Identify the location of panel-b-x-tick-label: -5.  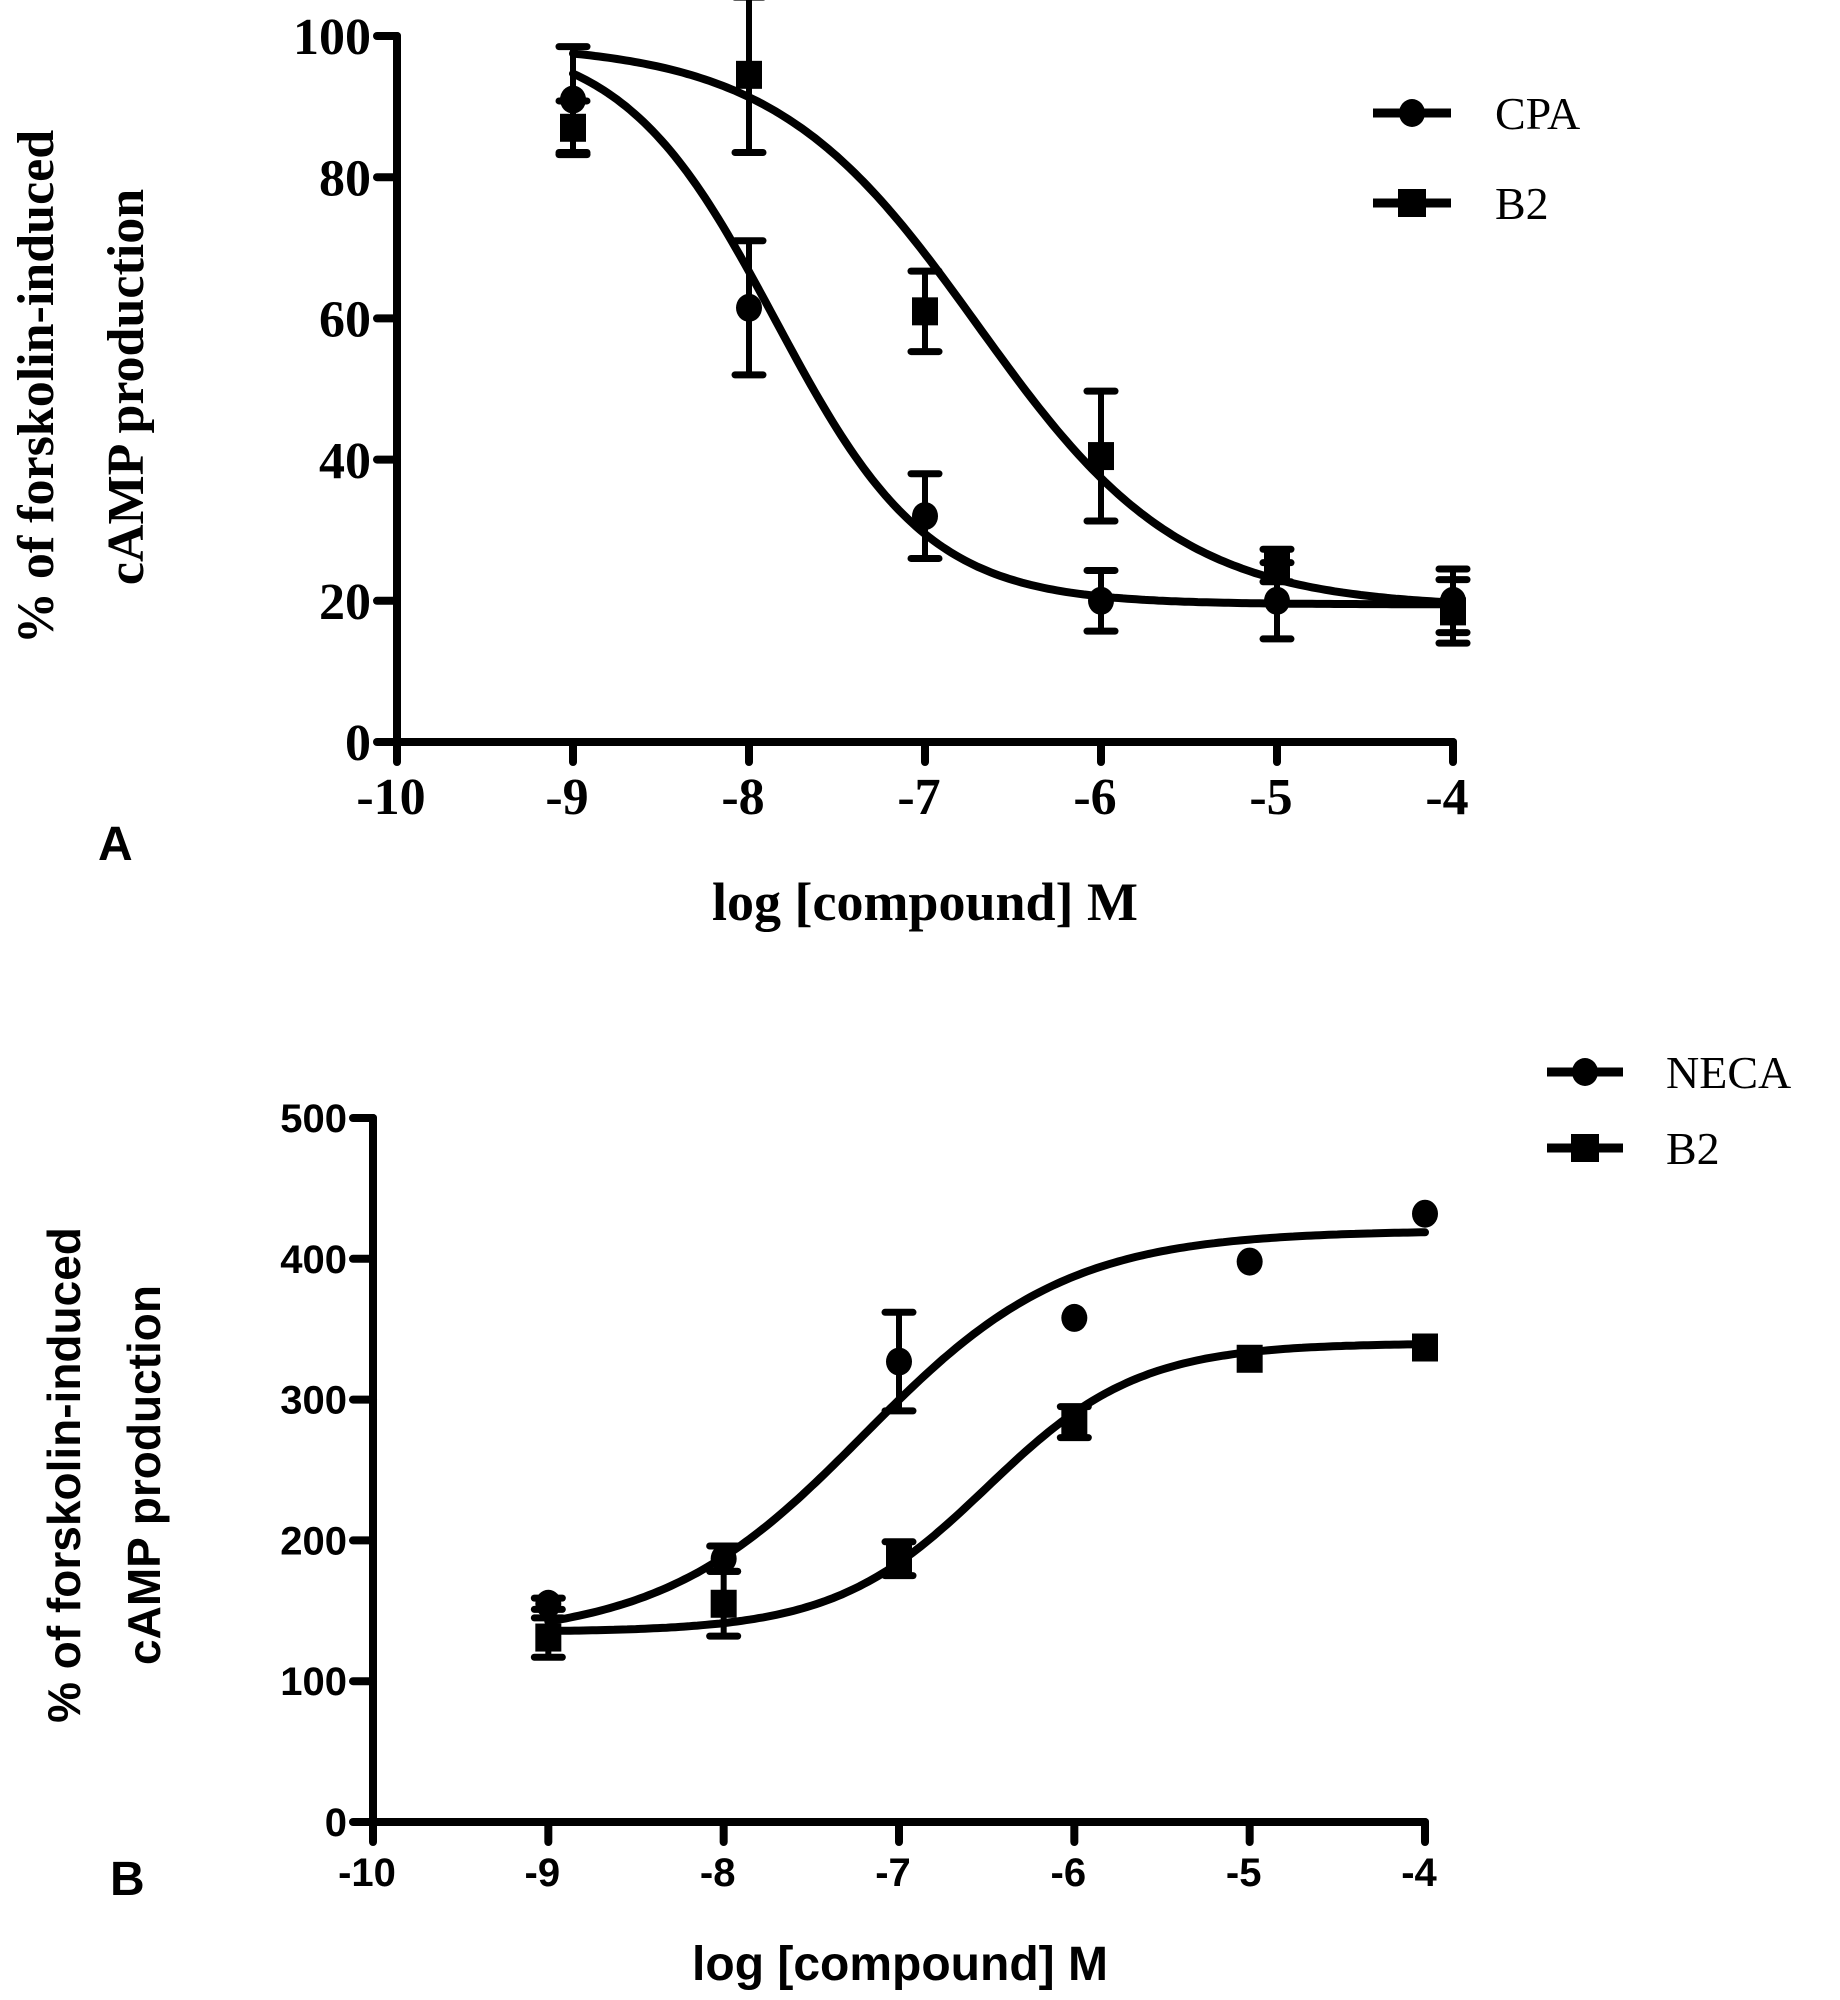
(1244, 1873).